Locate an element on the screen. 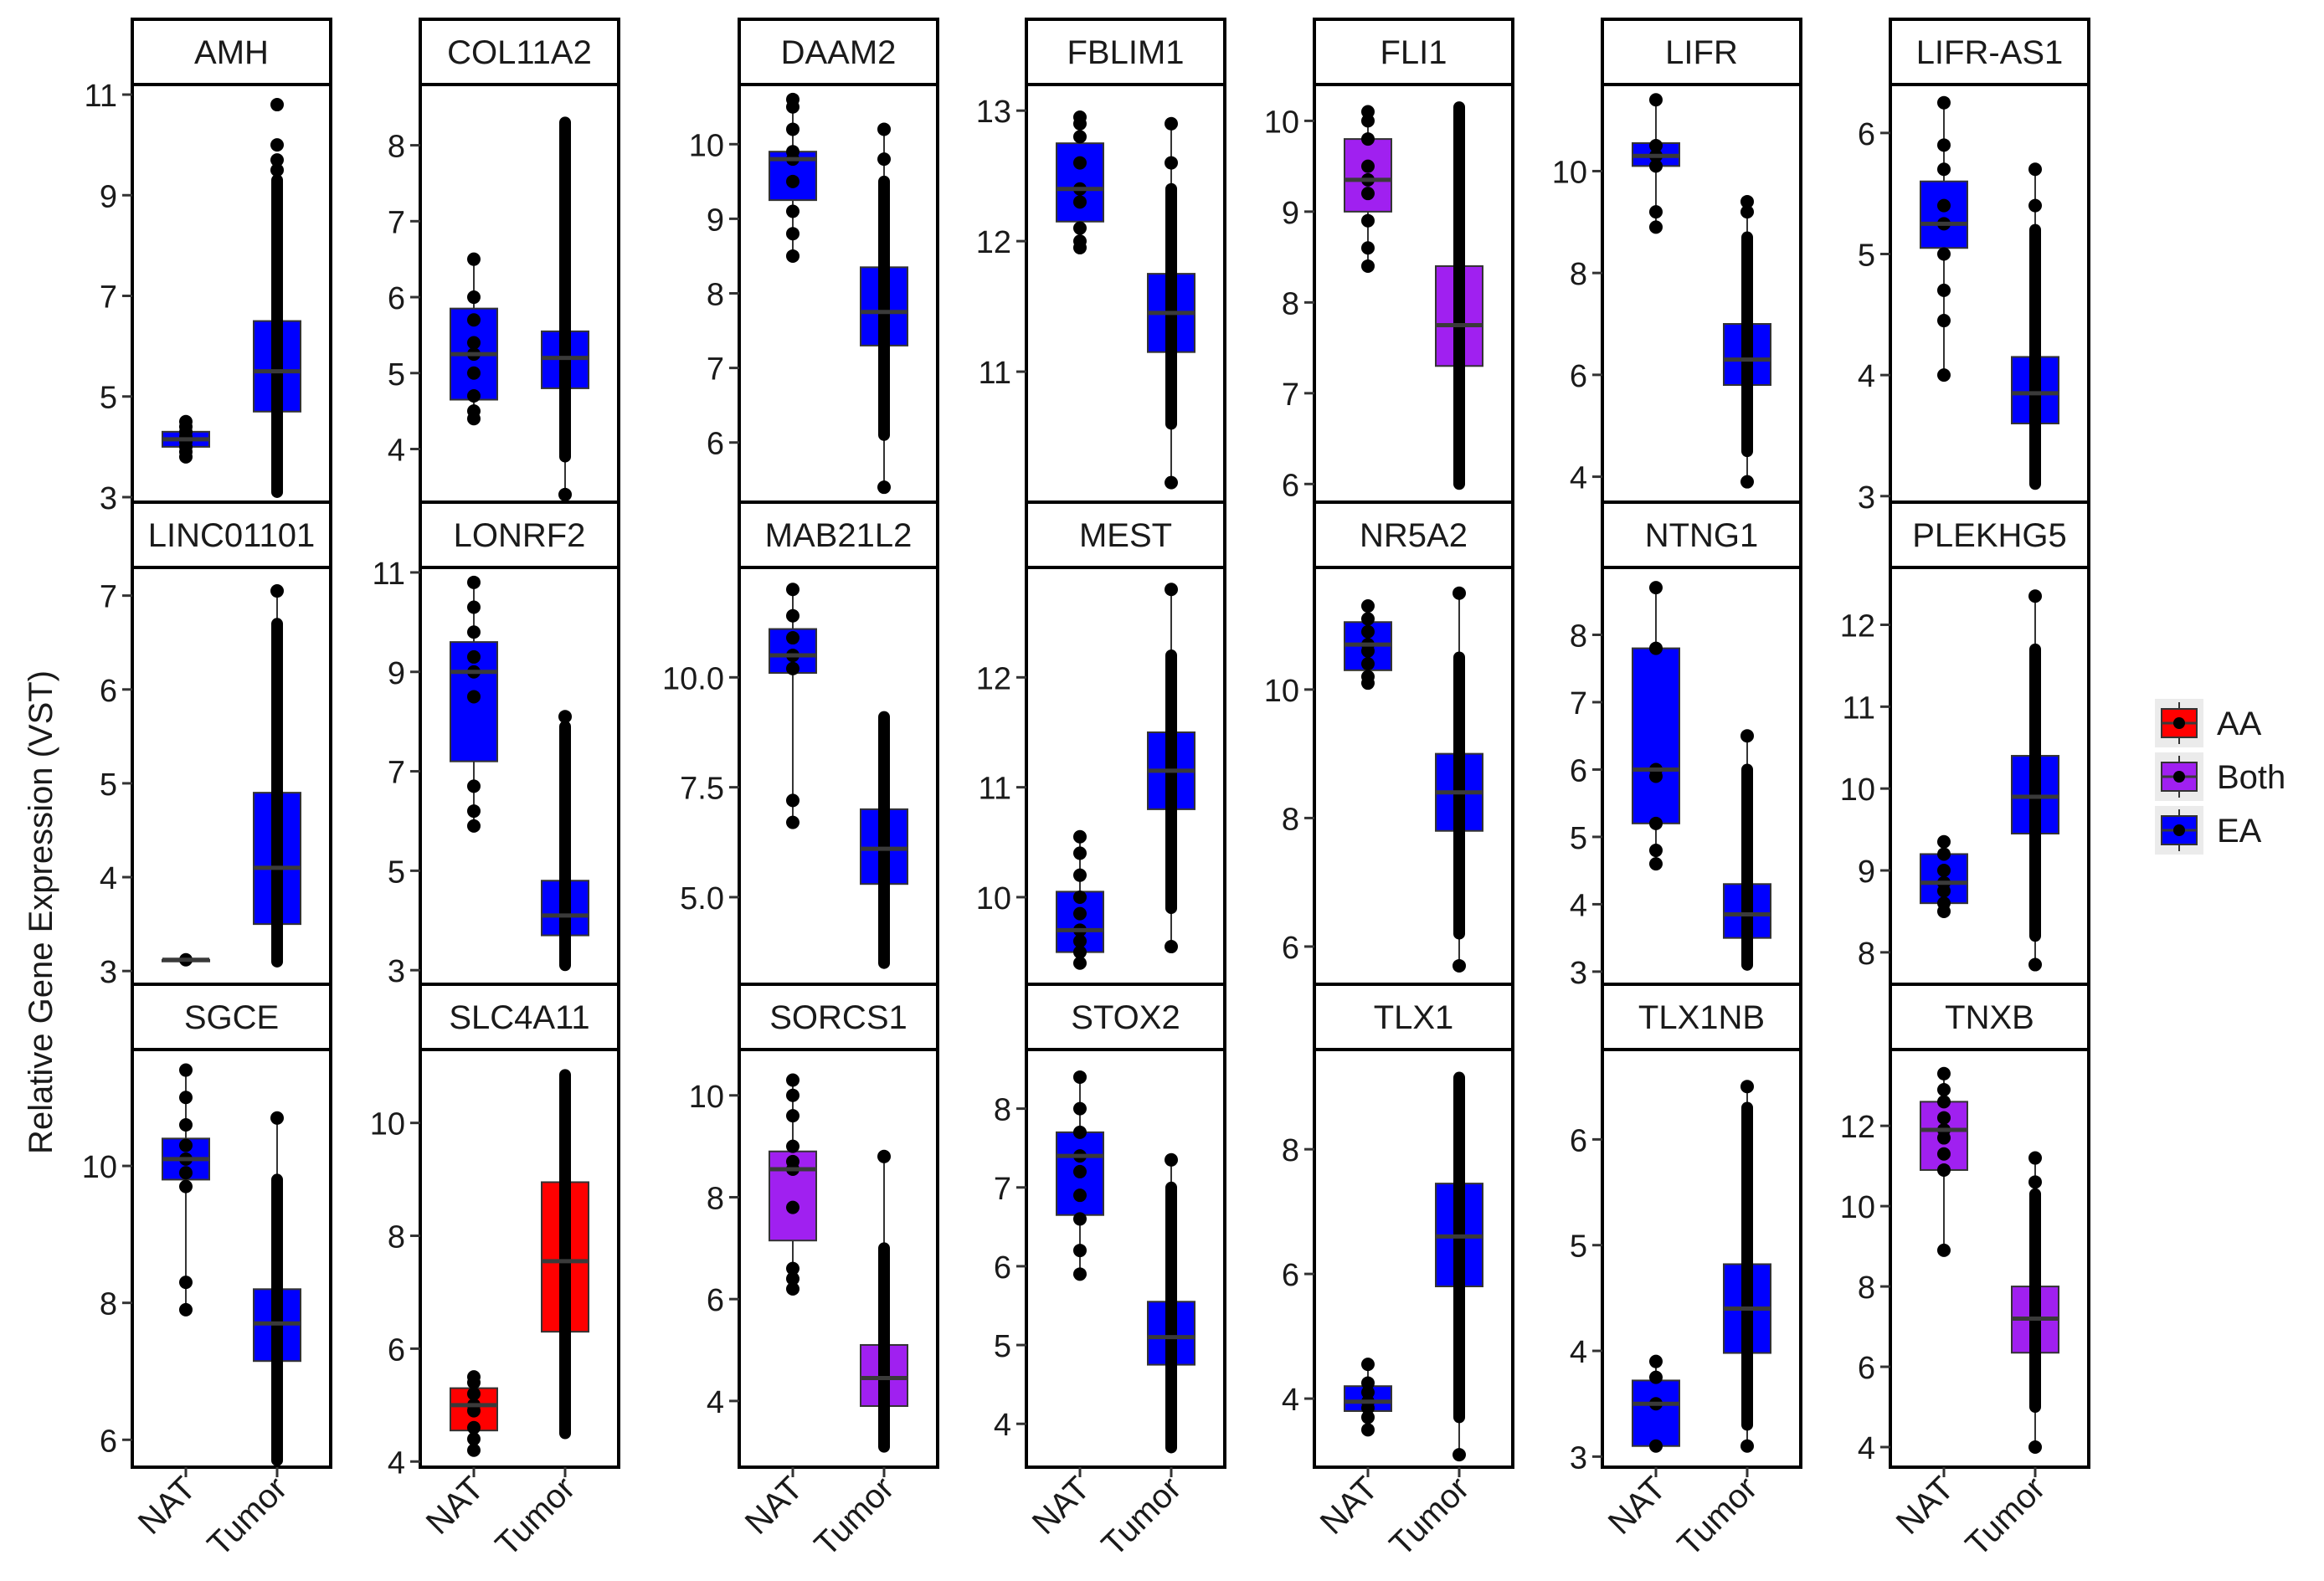  y-tick-label-sorcs1: 6 is located at coordinates (715, 1300).